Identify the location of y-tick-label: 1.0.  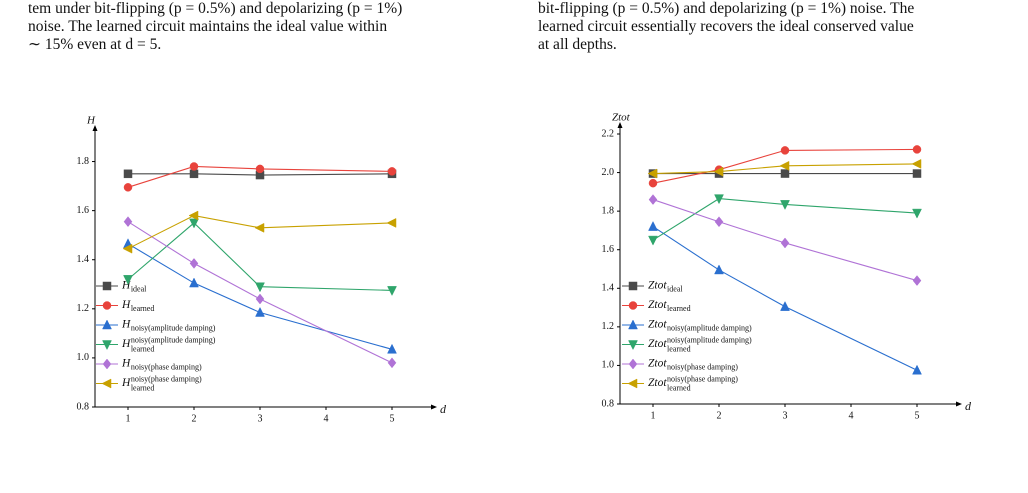
(83, 357).